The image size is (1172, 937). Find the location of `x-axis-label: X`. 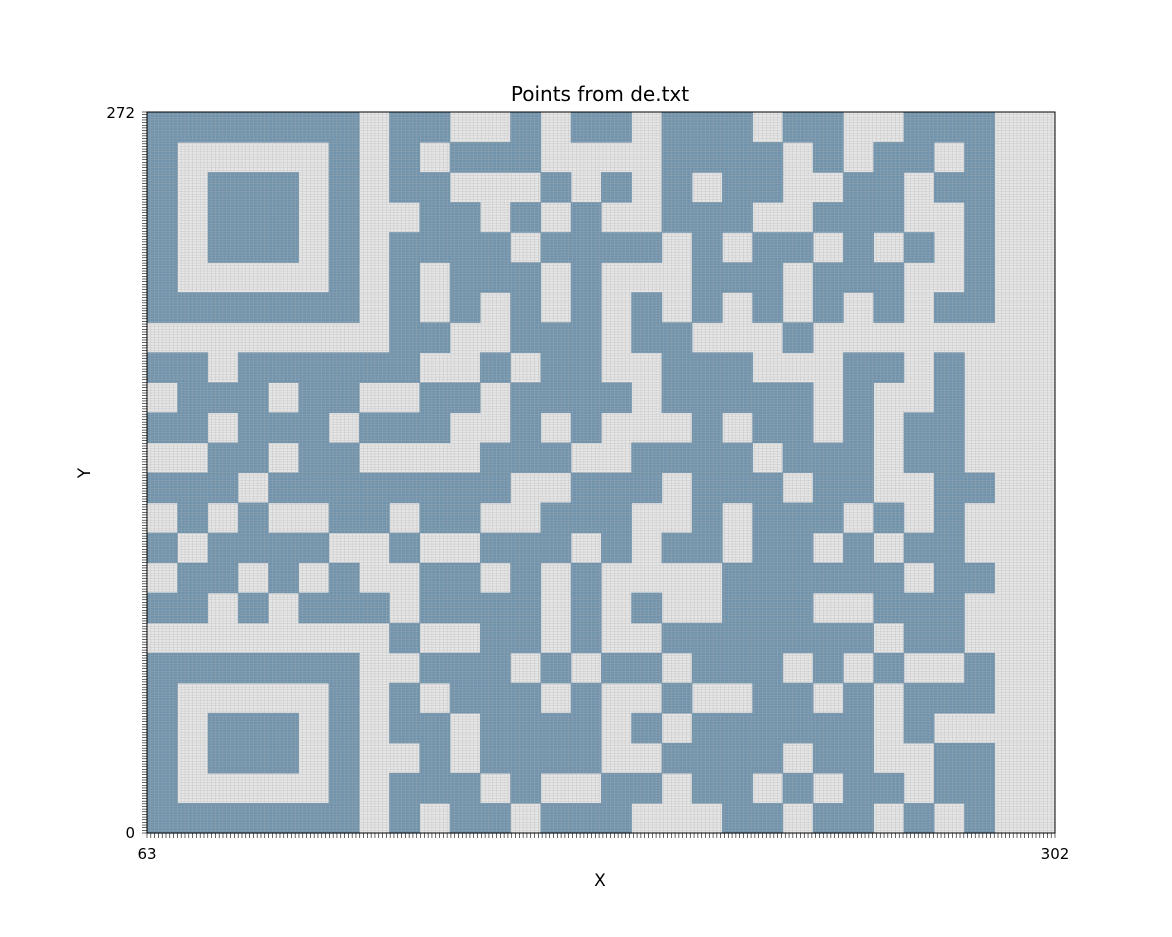

x-axis-label: X is located at coordinates (600, 881).